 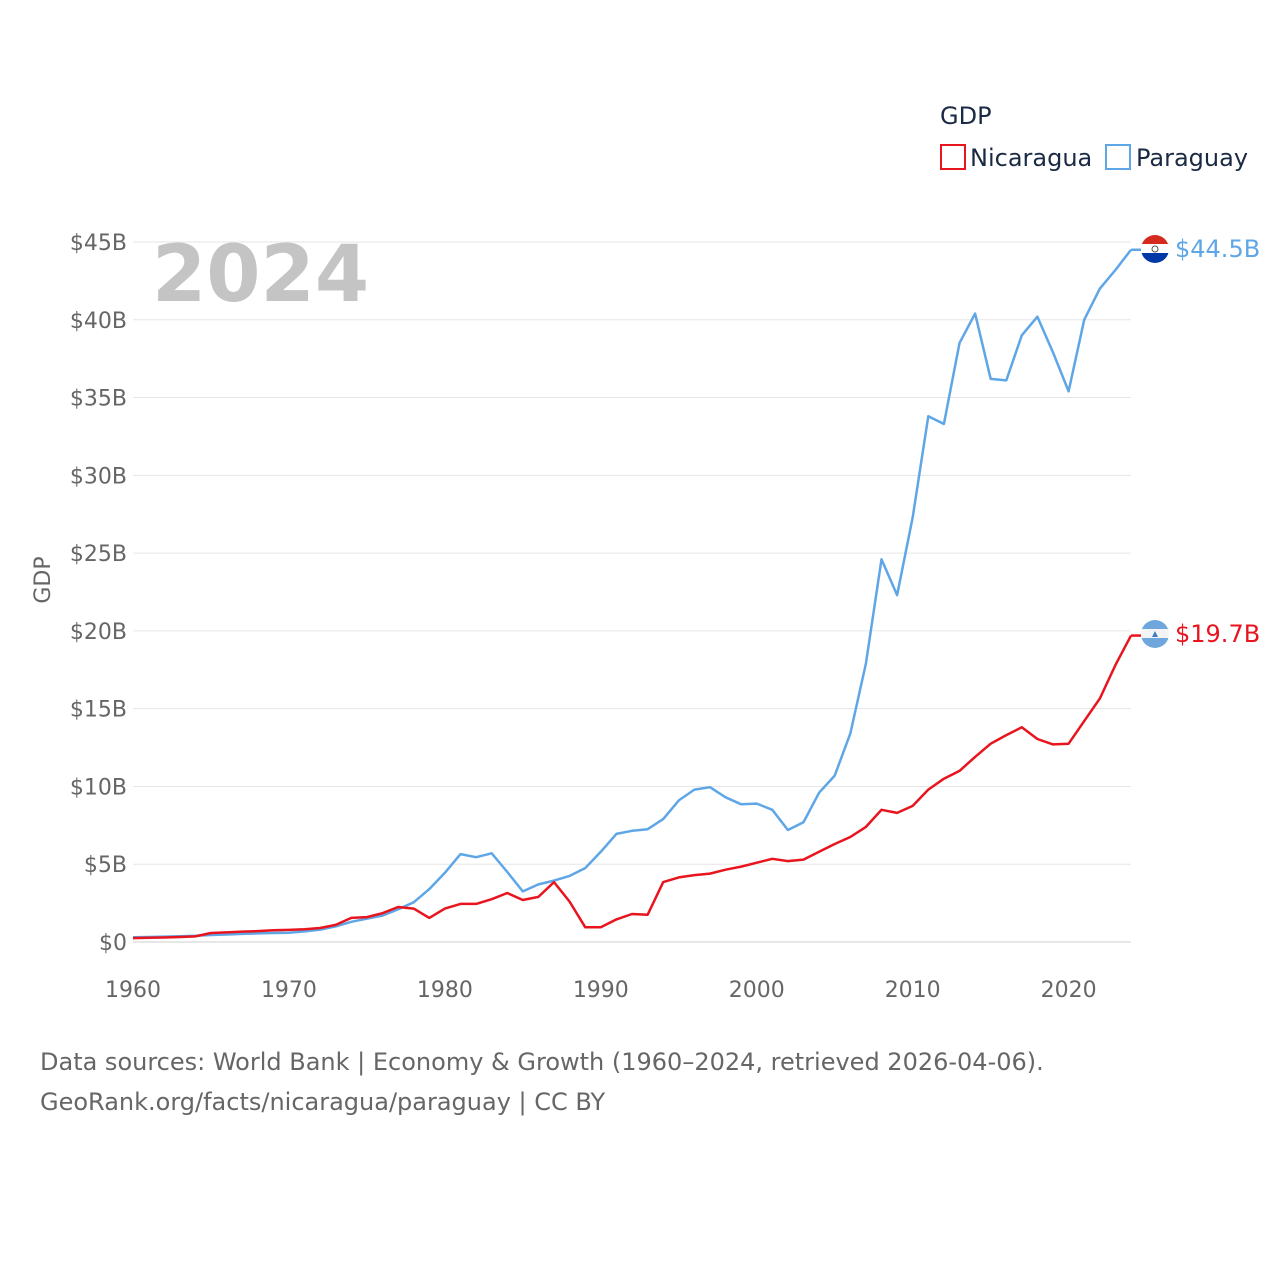 What do you see at coordinates (289, 990) in the screenshot?
I see `x-tick-label: 1970` at bounding box center [289, 990].